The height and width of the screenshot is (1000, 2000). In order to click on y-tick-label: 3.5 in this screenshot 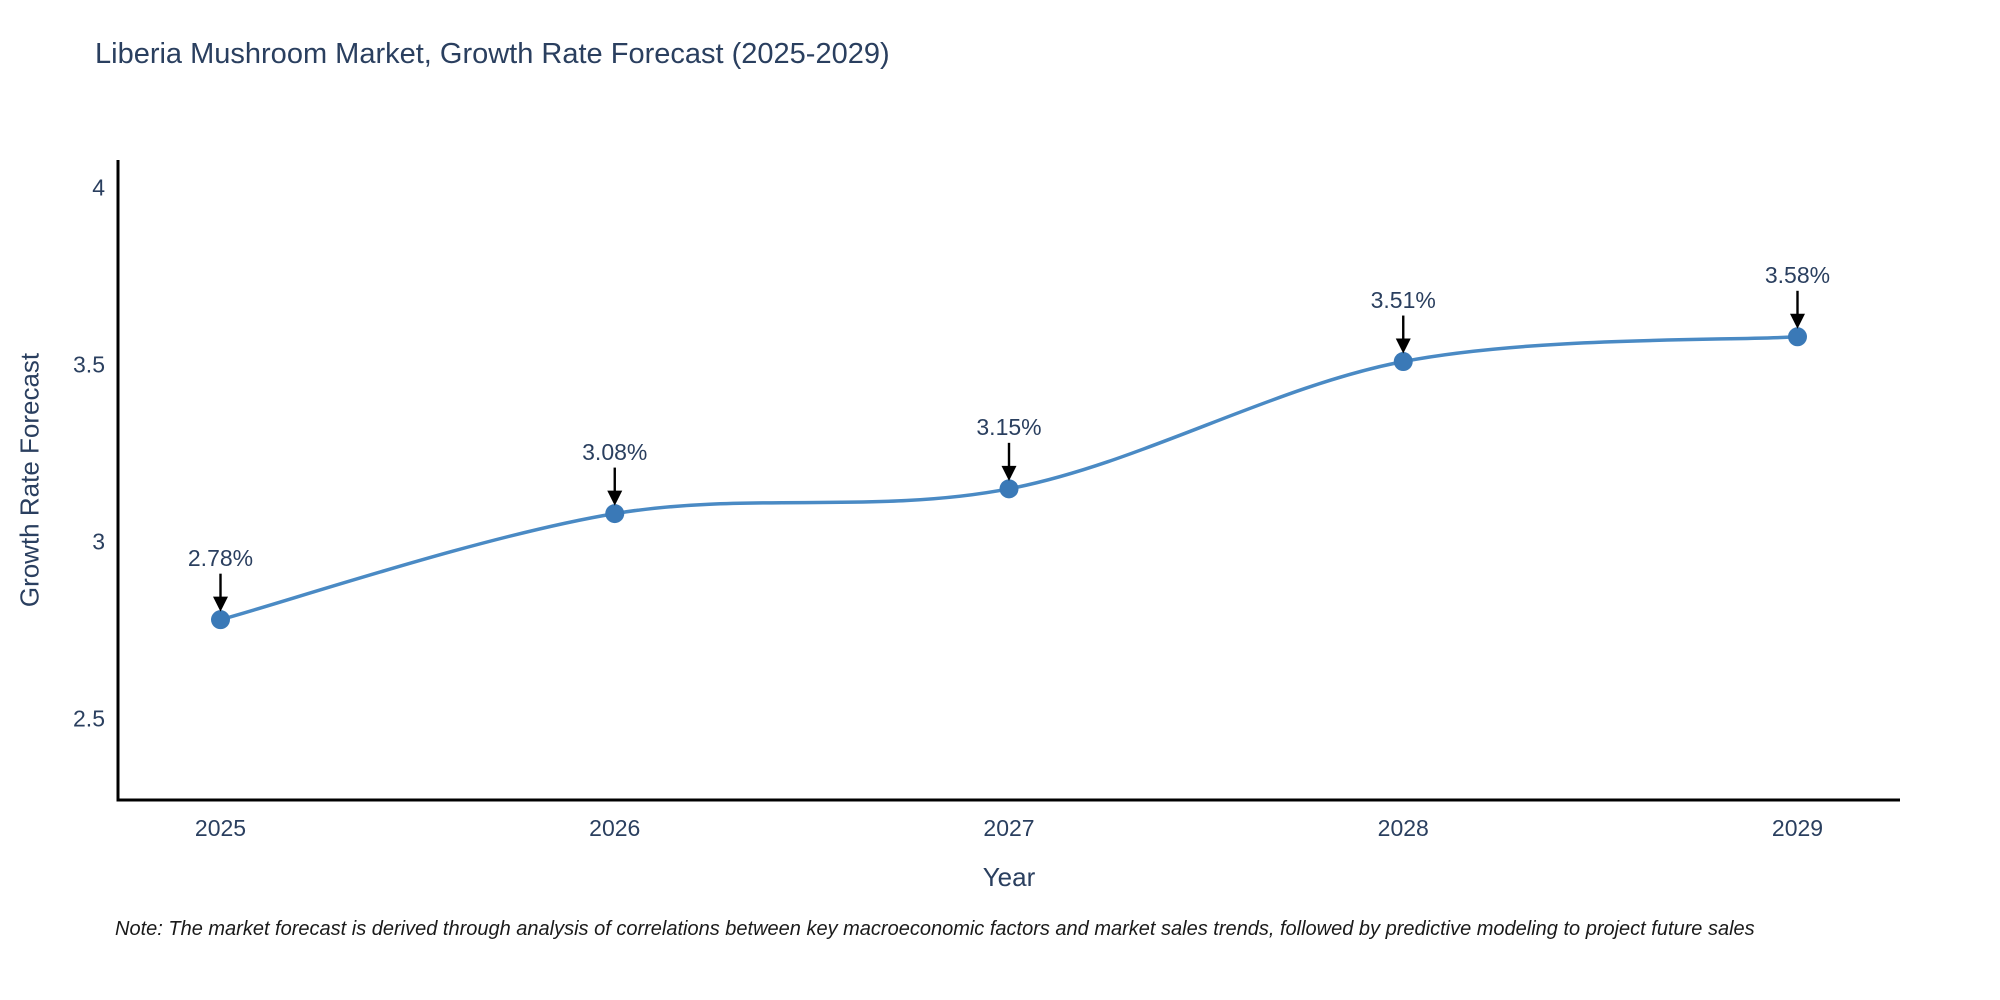, I will do `click(89, 364)`.